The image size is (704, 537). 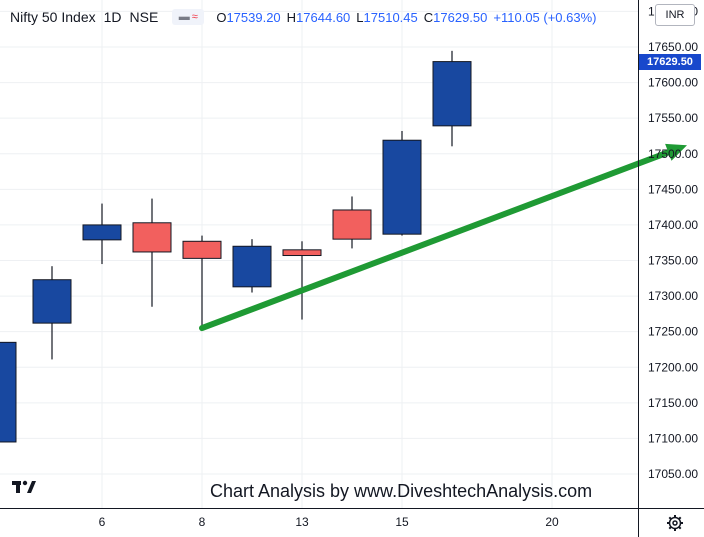 What do you see at coordinates (552, 522) in the screenshot?
I see `time-tick-label: 20` at bounding box center [552, 522].